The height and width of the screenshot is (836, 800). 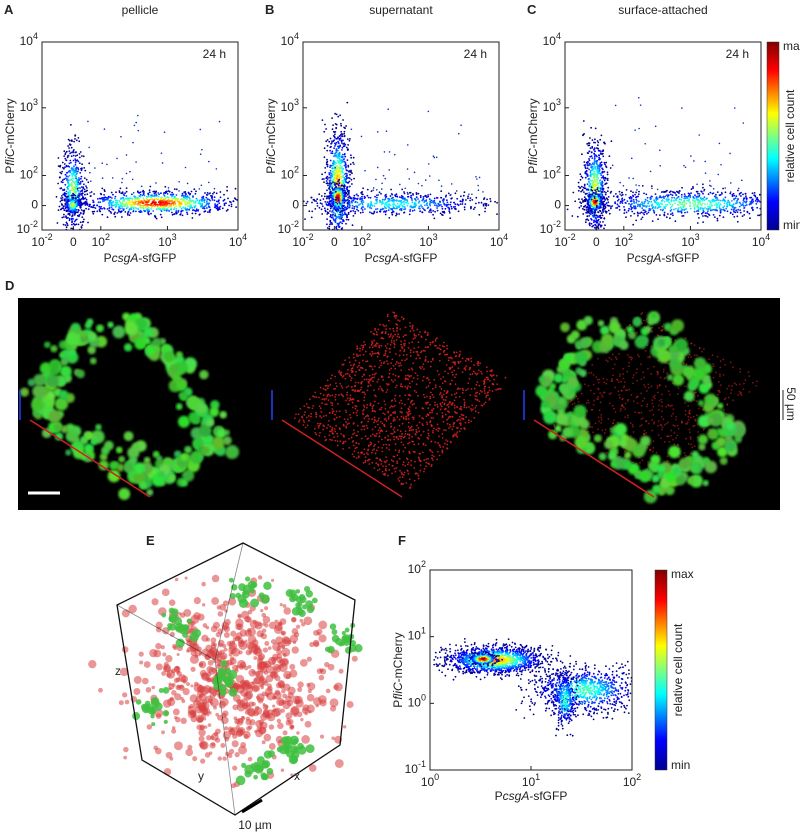 What do you see at coordinates (35, 36) in the screenshot?
I see `text-part: 4` at bounding box center [35, 36].